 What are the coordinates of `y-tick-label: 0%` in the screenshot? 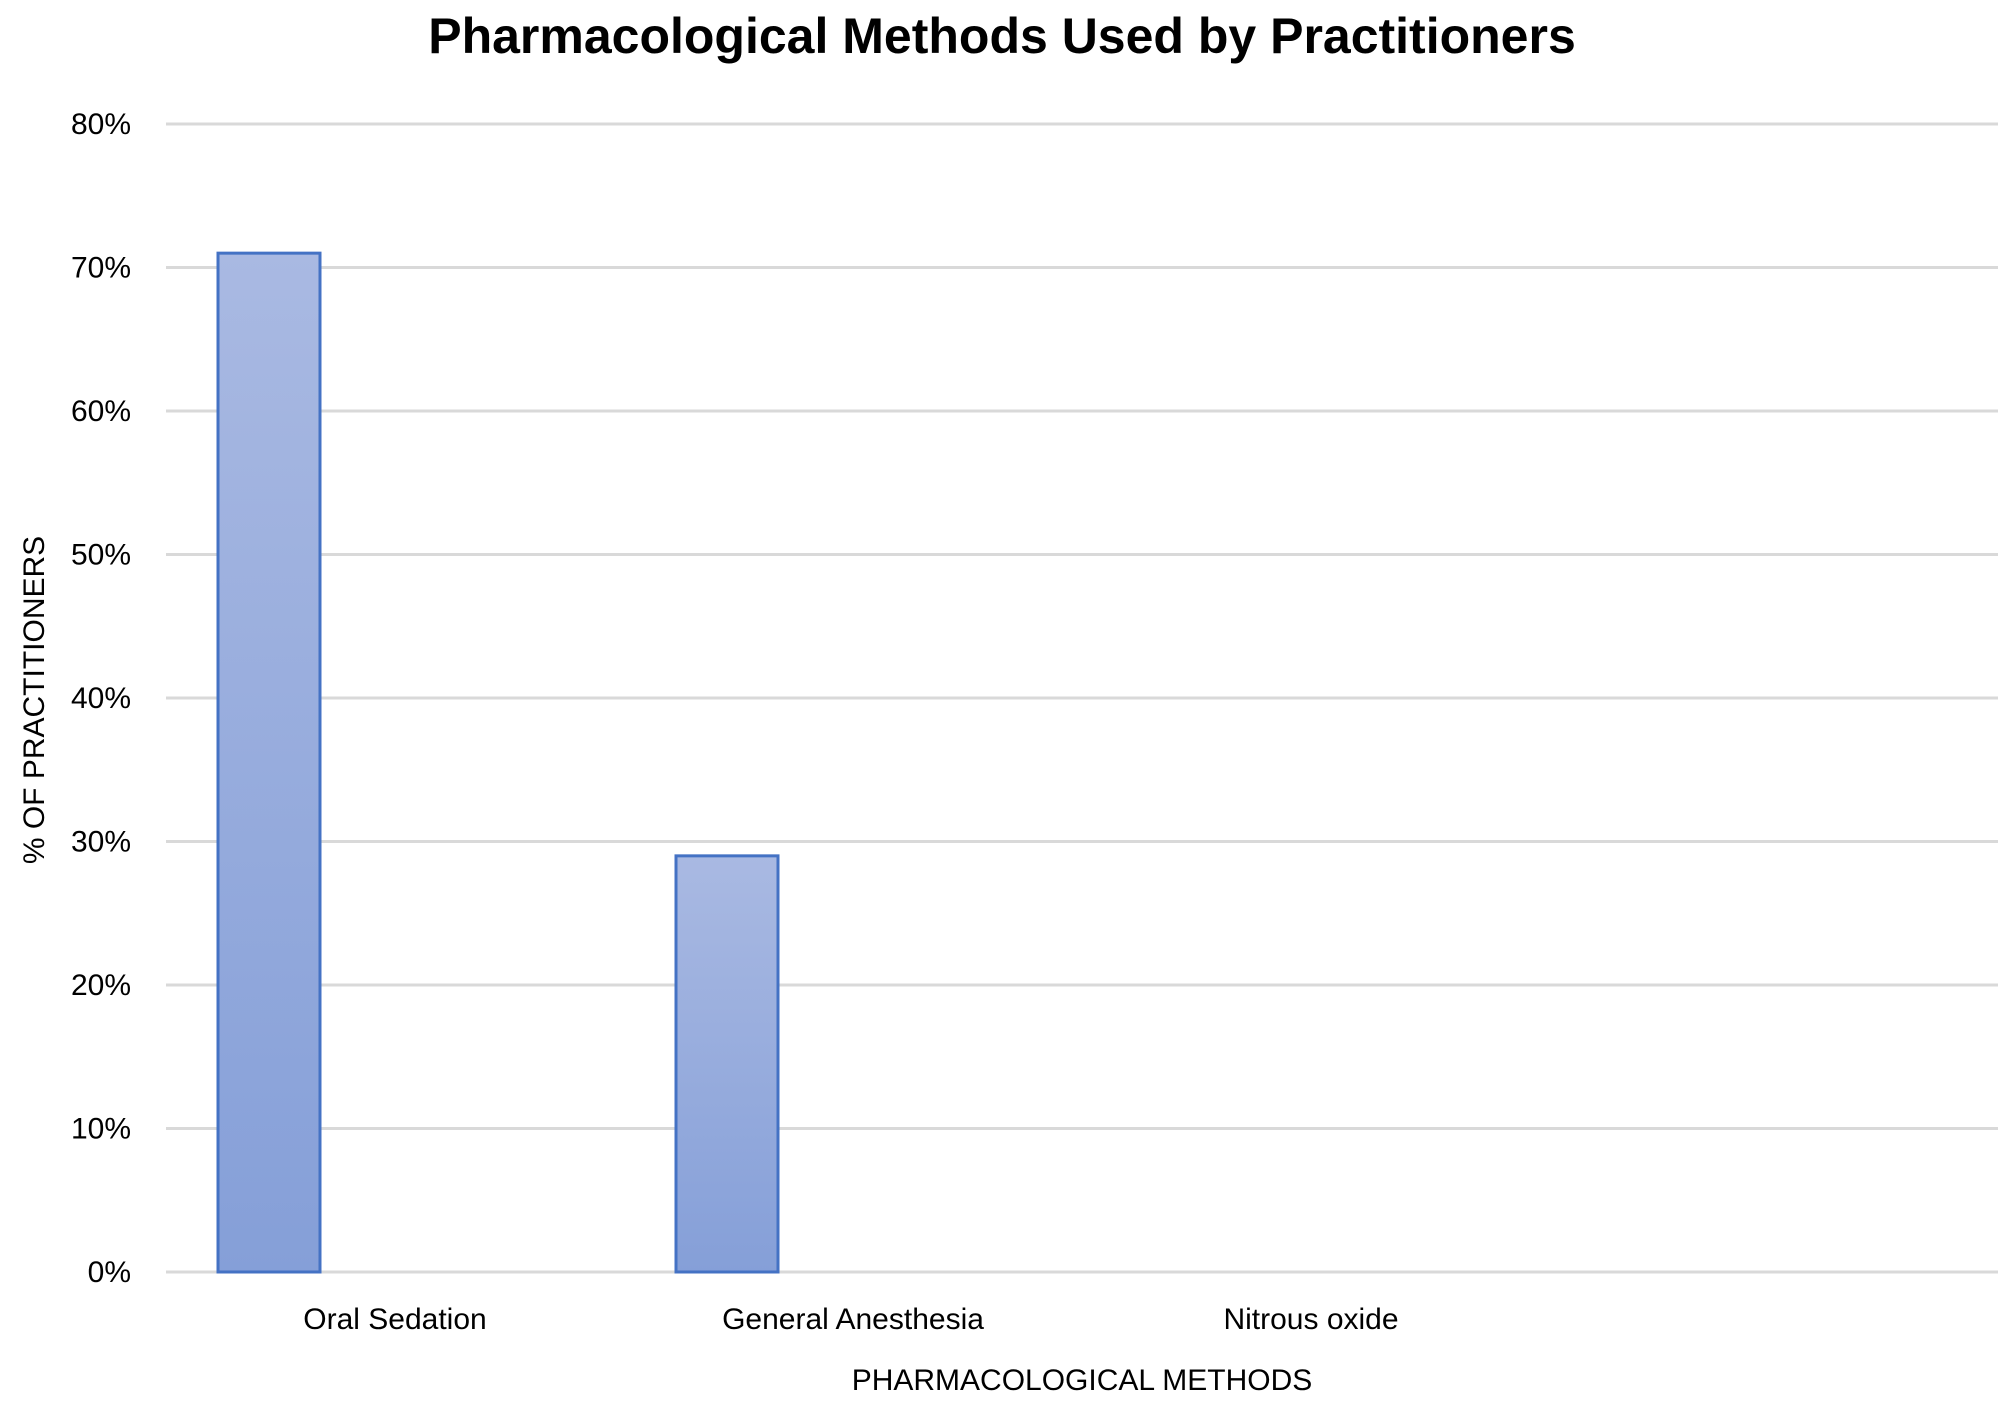 It's located at (109, 1272).